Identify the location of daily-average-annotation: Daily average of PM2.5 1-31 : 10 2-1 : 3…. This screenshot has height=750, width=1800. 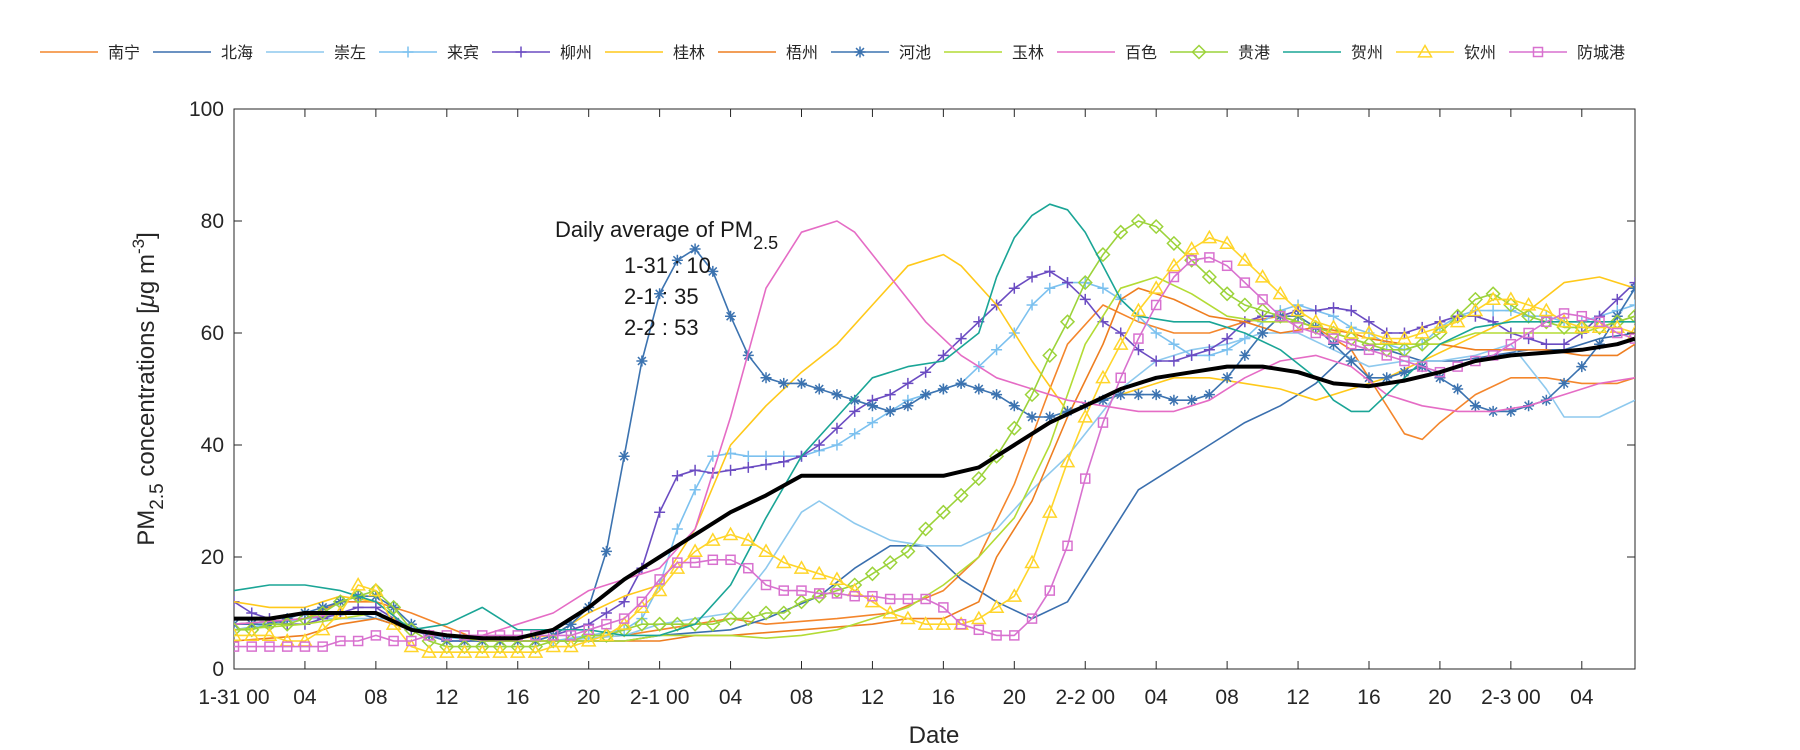
(666, 278).